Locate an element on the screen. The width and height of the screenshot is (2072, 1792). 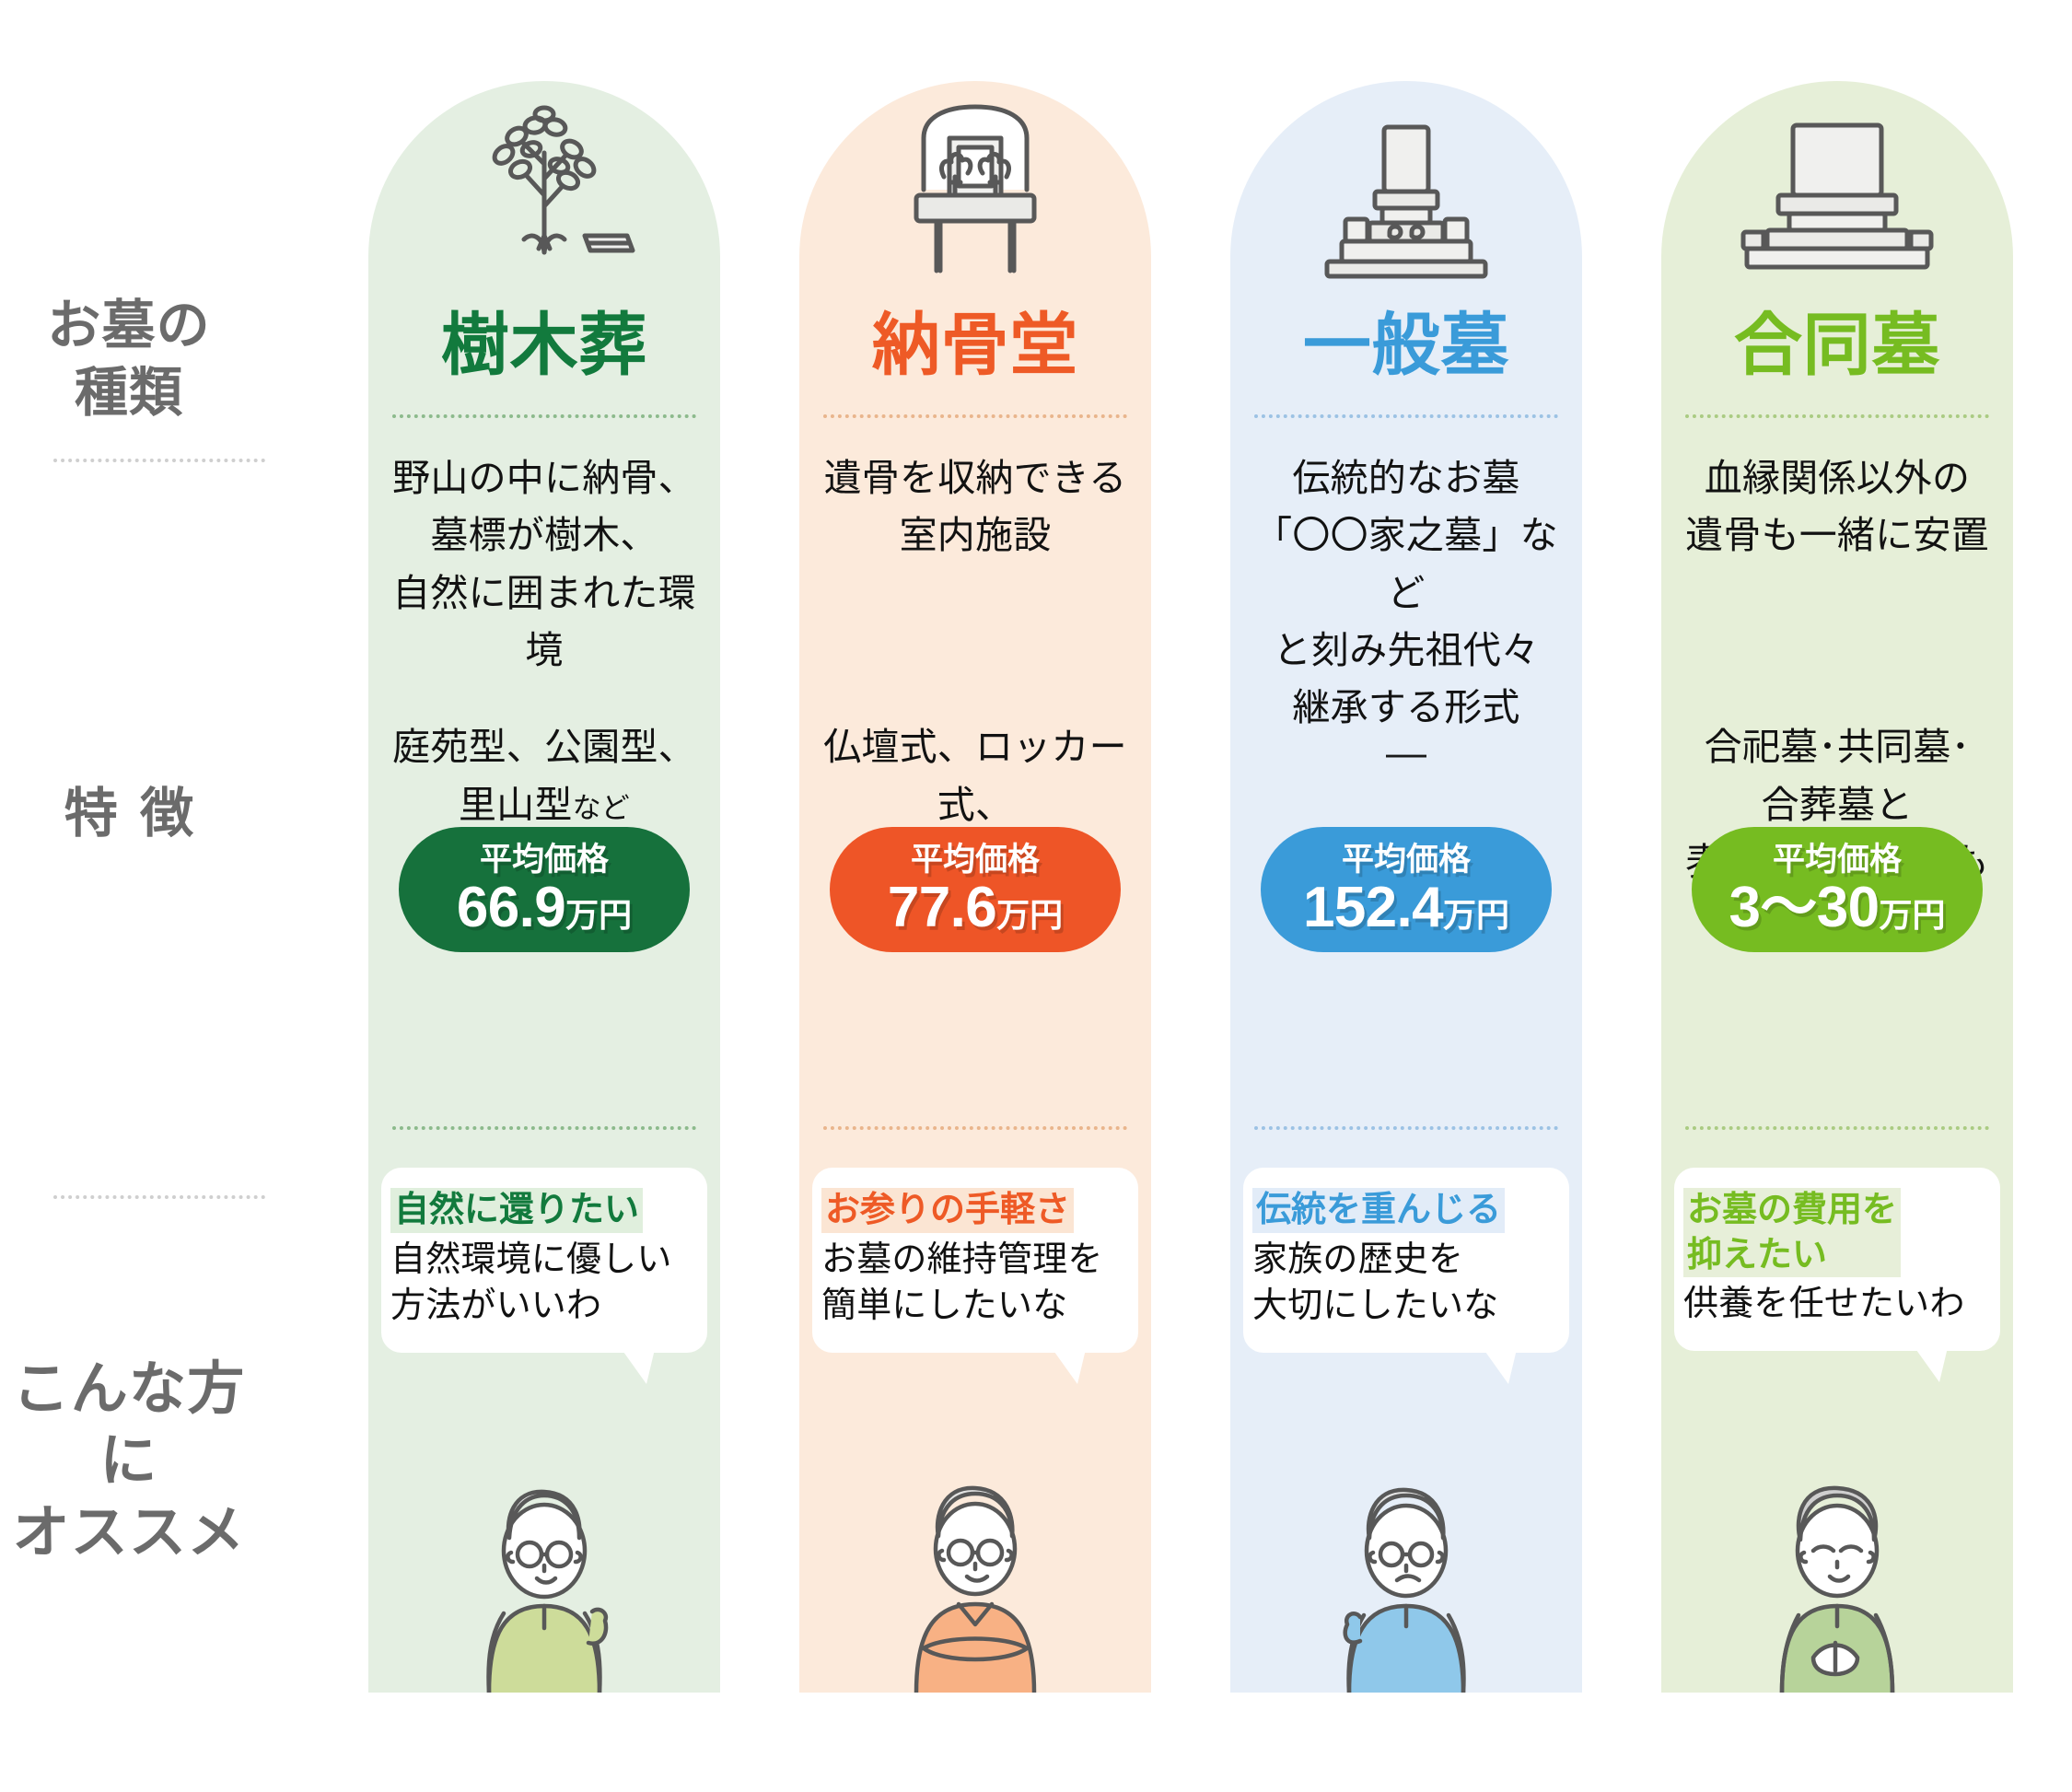
row-label-kind: お墓の 種類 is located at coordinates (129, 359).